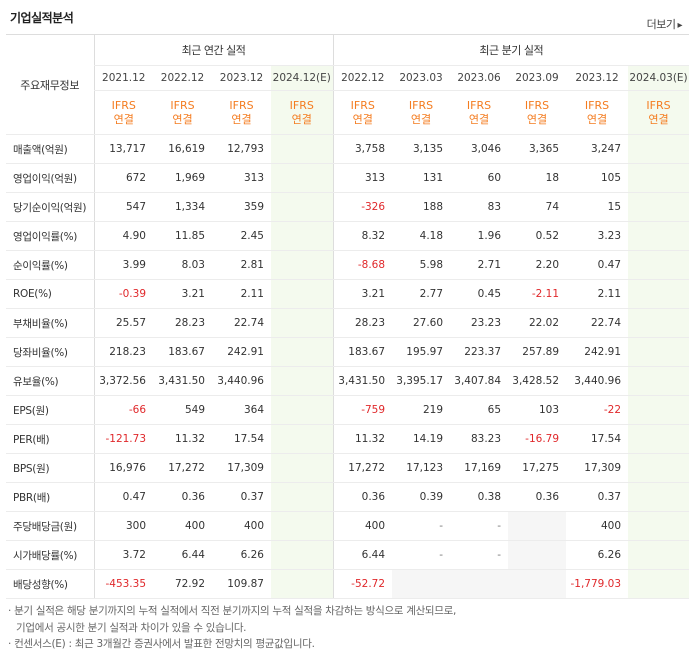  What do you see at coordinates (50, 439) in the screenshot?
I see `row-label: PER(배)` at bounding box center [50, 439].